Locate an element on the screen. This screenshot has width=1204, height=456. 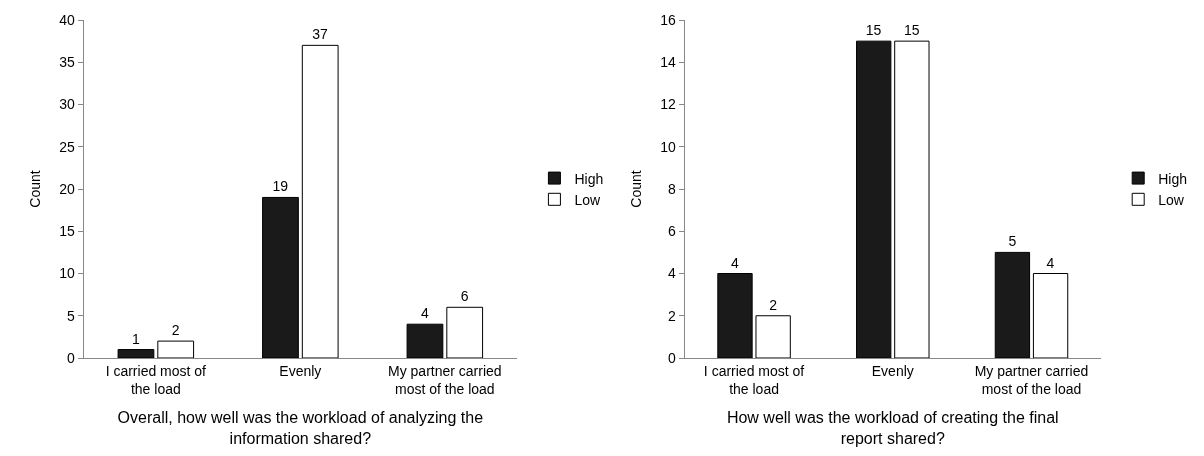
y-tick-label: 6 is located at coordinates (672, 231).